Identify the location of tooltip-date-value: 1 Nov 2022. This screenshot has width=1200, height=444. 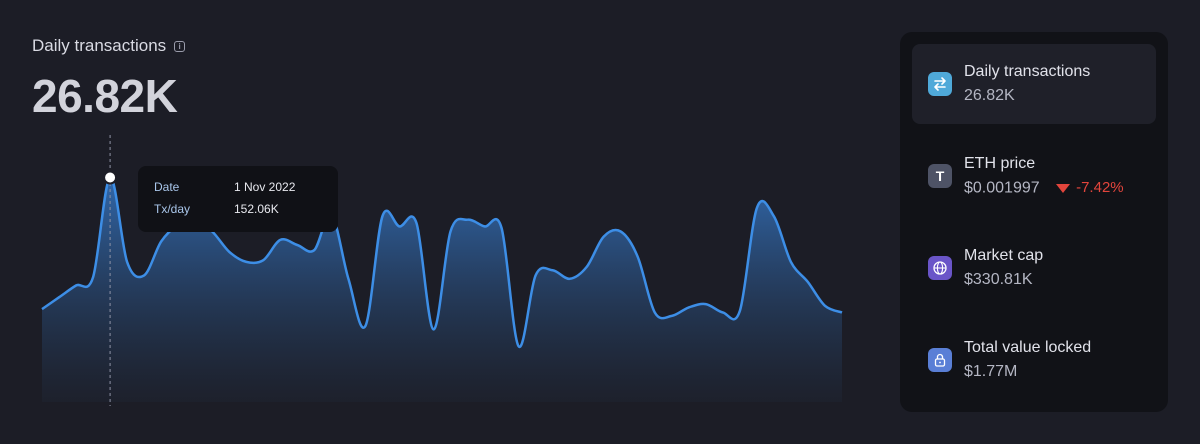
(265, 187).